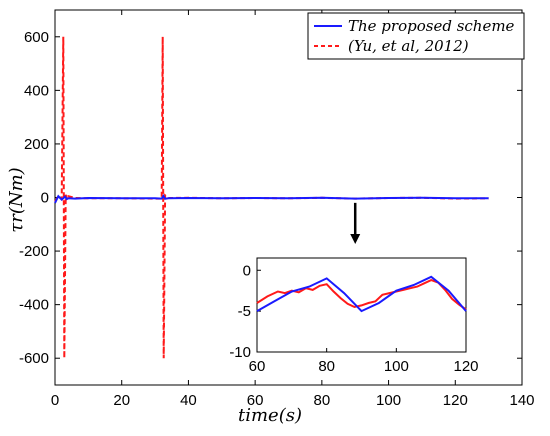 The height and width of the screenshot is (436, 550). What do you see at coordinates (240, 352) in the screenshot?
I see `inset-y-tick-label: -10` at bounding box center [240, 352].